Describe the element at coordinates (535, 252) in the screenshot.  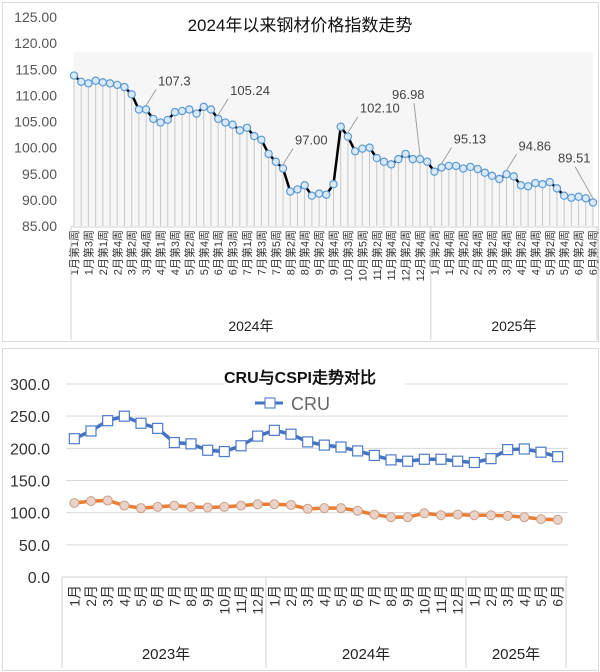
I see `x-tick-label: 4月第4周` at that location.